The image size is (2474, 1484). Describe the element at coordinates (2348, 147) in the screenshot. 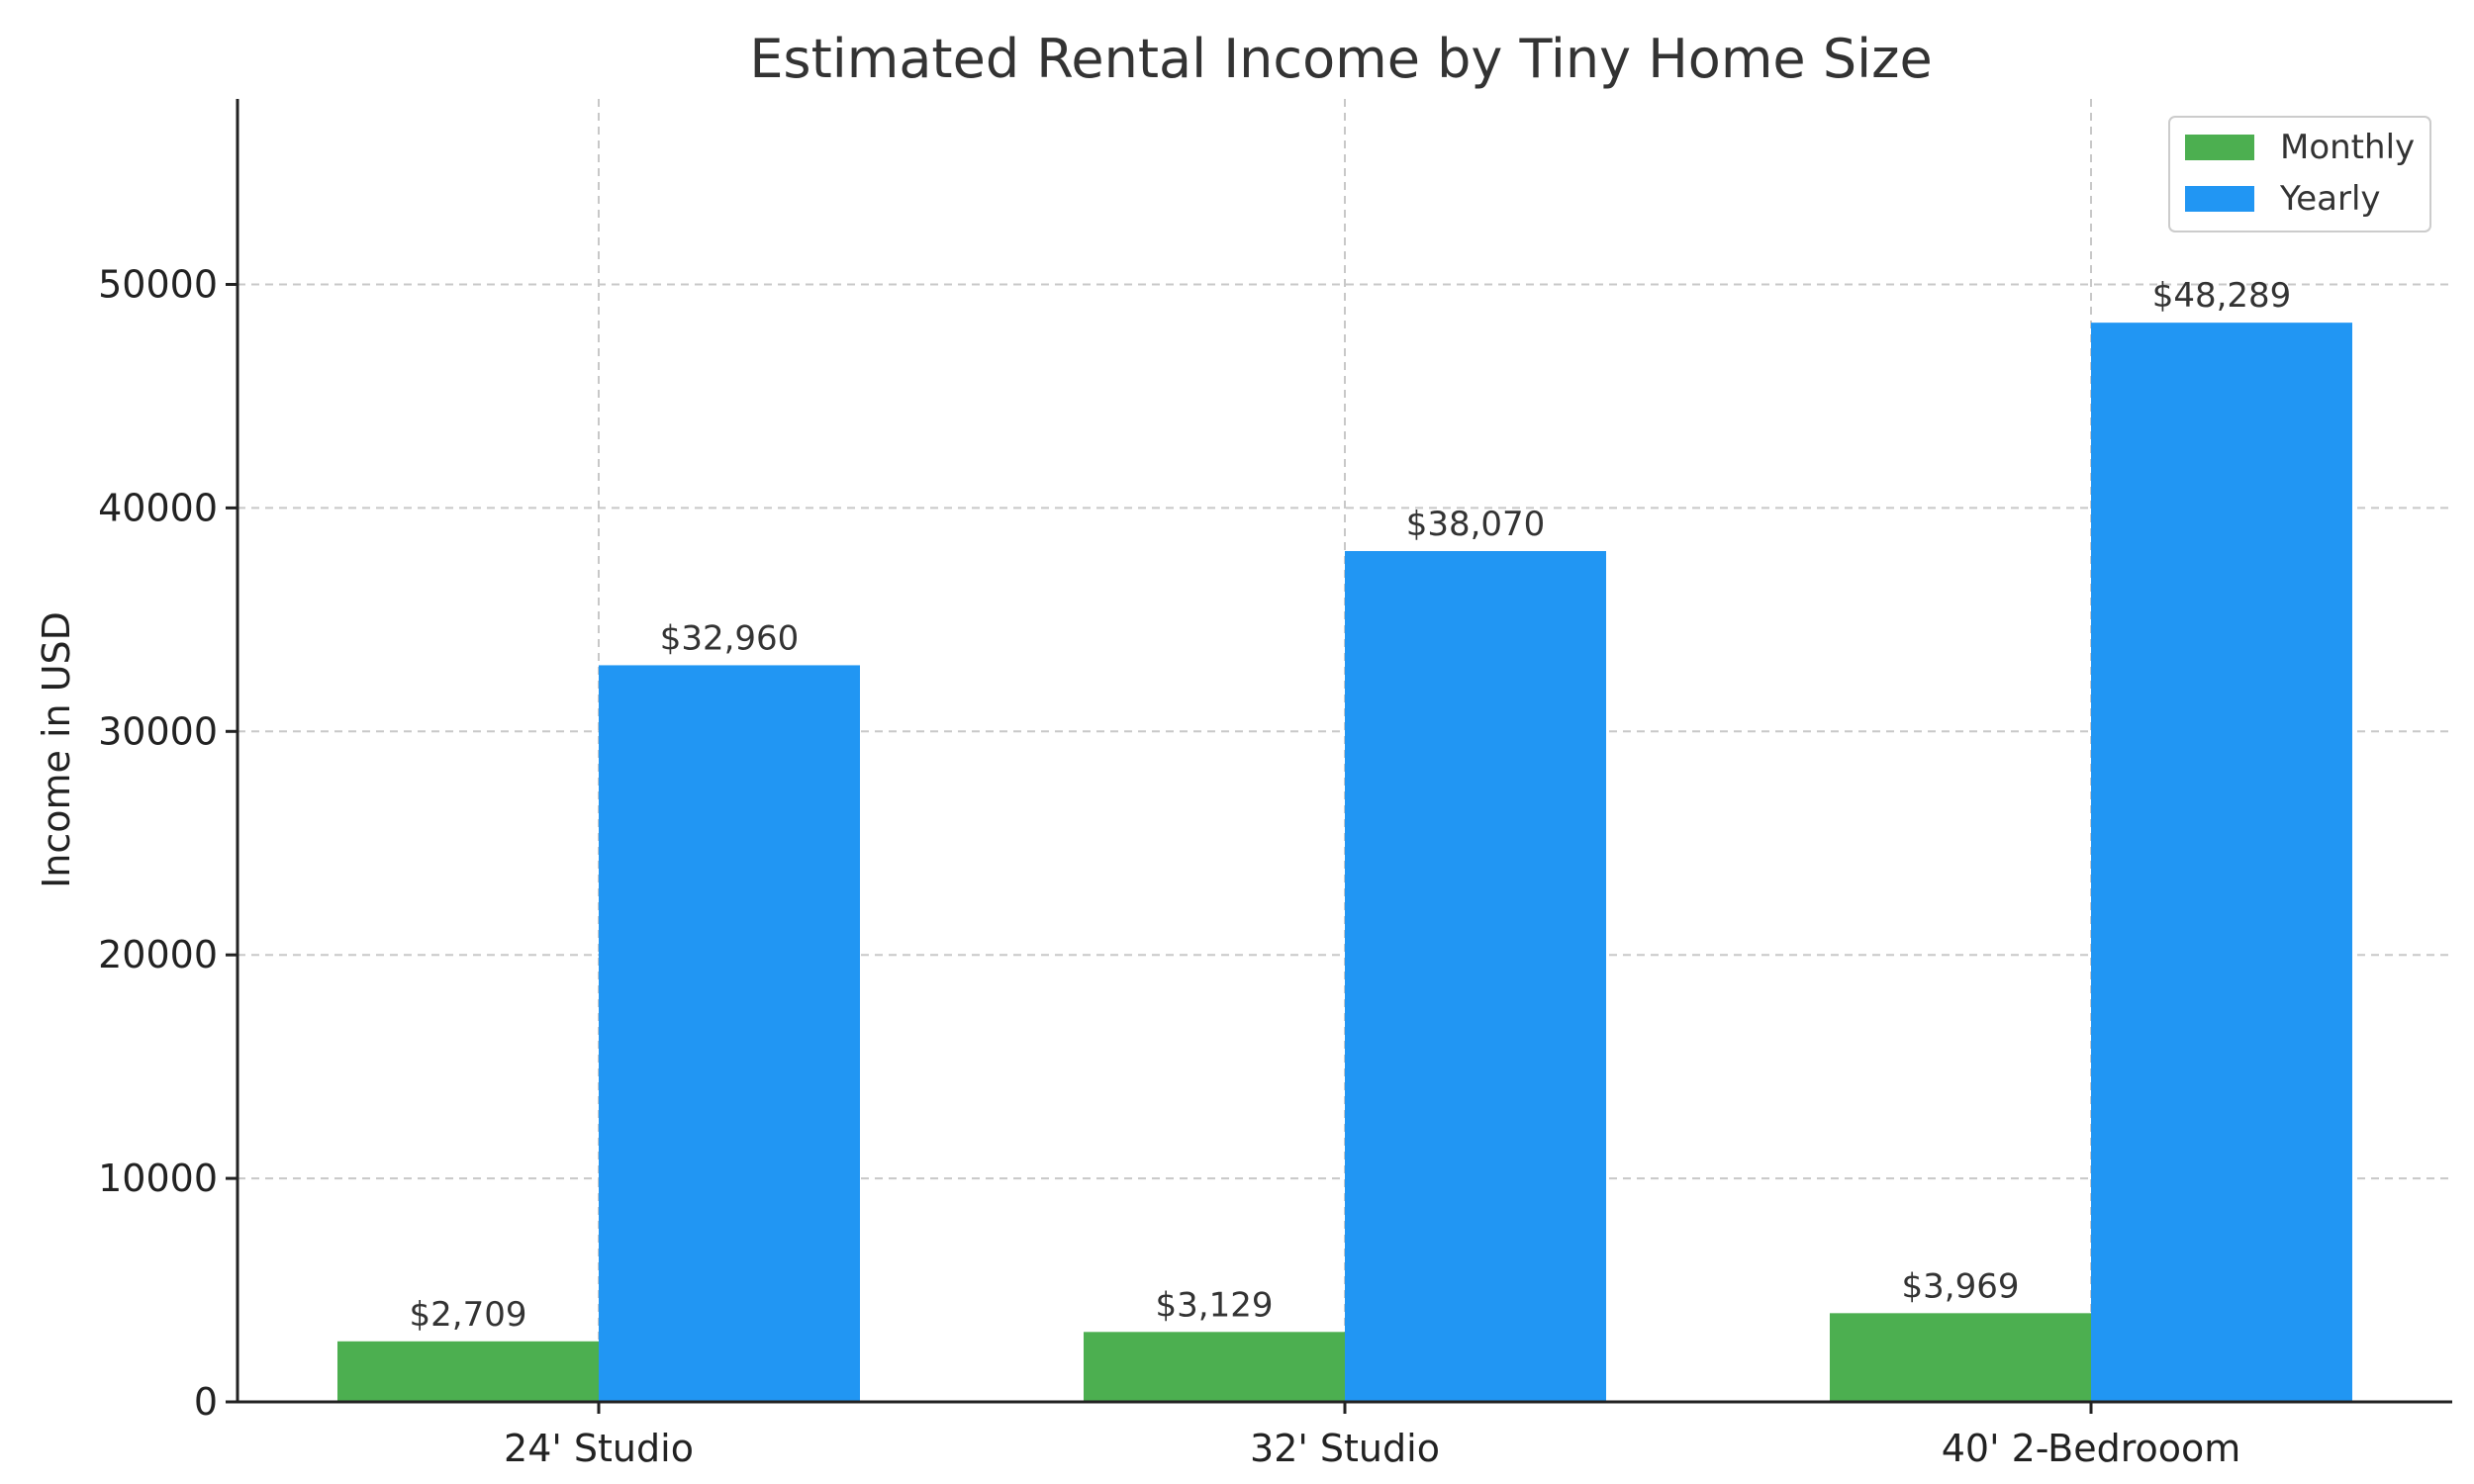

I see `legend-label-monthly: Monthly` at that location.